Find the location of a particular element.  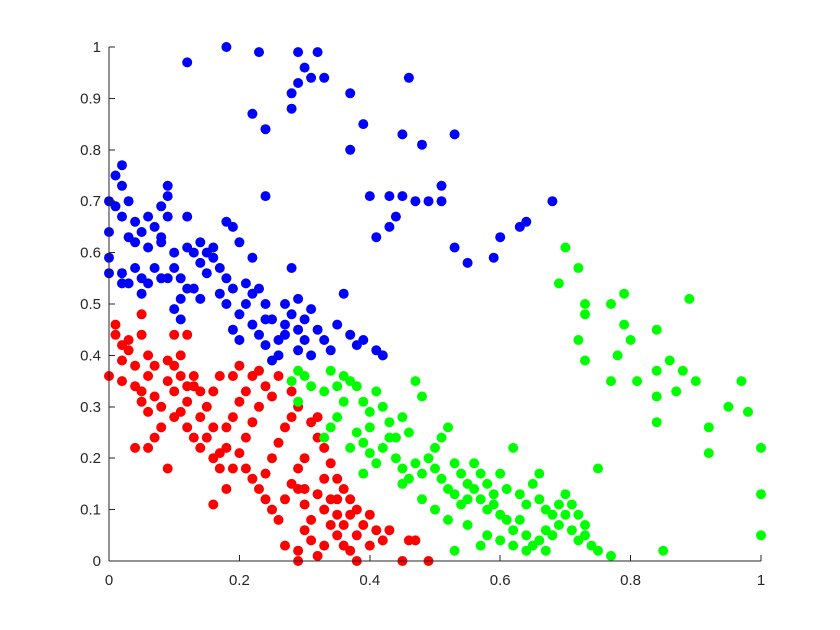

y-tick-label: 1 is located at coordinates (97, 47).